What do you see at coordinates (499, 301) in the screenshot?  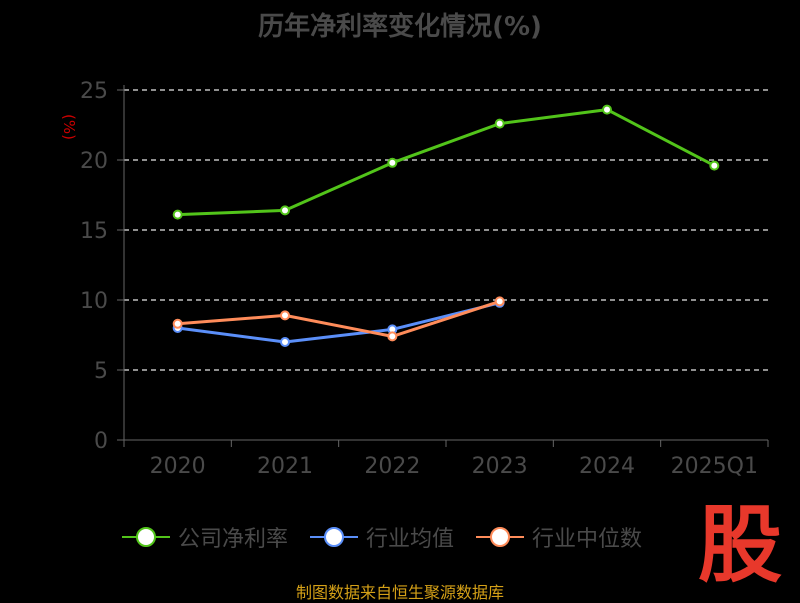 I see `data-point-s2-2023` at bounding box center [499, 301].